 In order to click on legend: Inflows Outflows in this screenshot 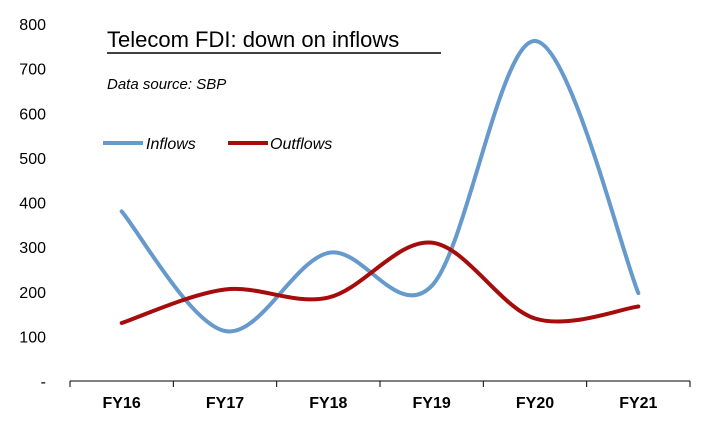, I will do `click(217, 144)`.